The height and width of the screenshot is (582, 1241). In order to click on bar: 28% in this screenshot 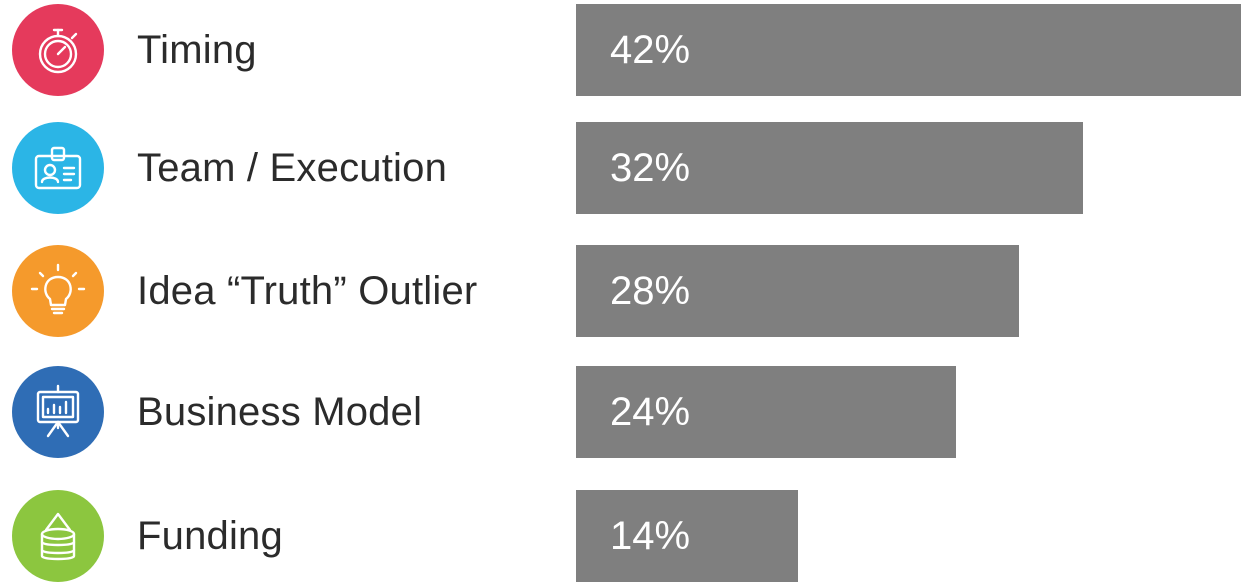, I will do `click(797, 291)`.